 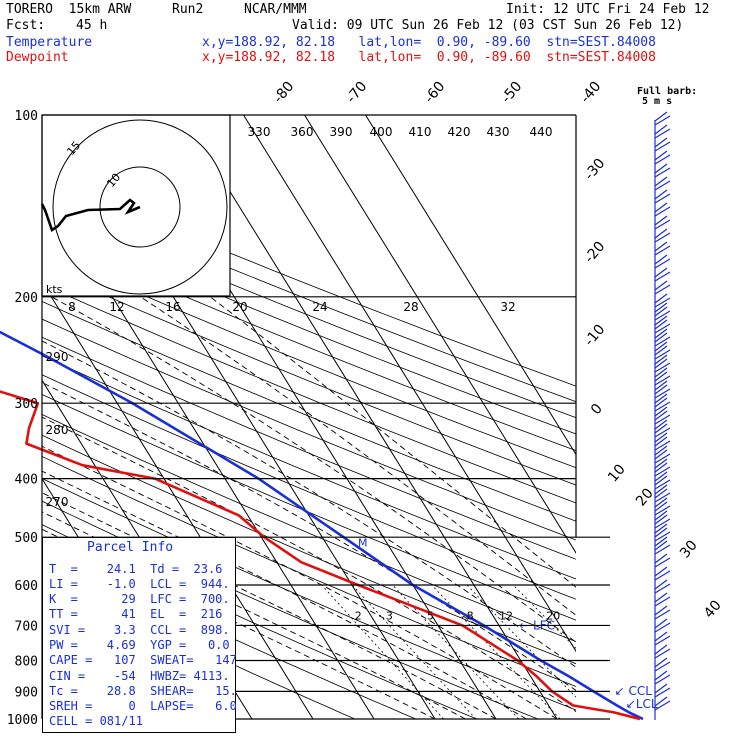 I want to click on parcel-row: CELL = 081/11, so click(x=96, y=721).